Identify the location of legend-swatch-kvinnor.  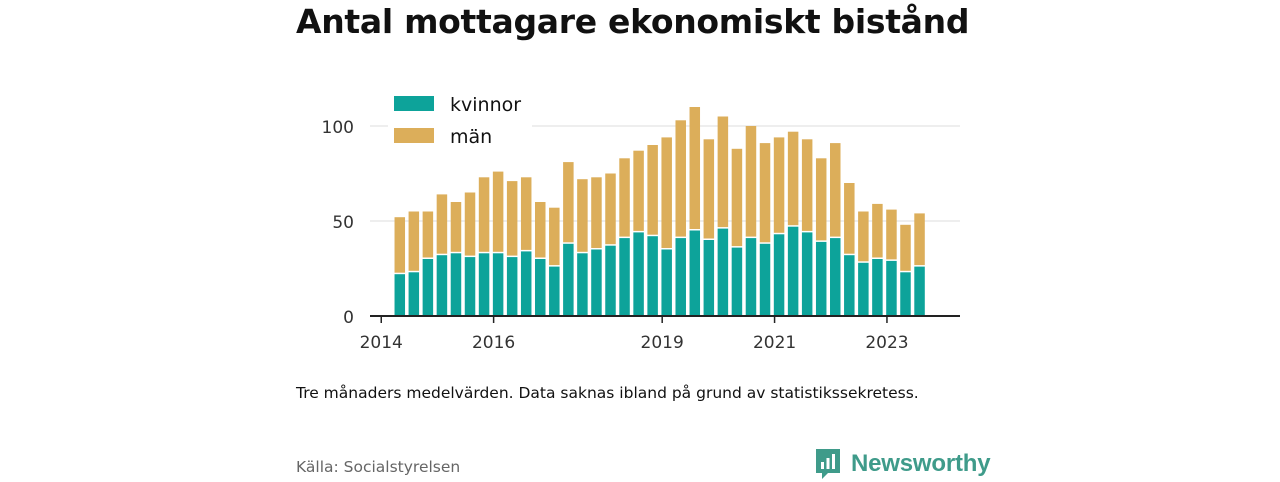
(414, 103).